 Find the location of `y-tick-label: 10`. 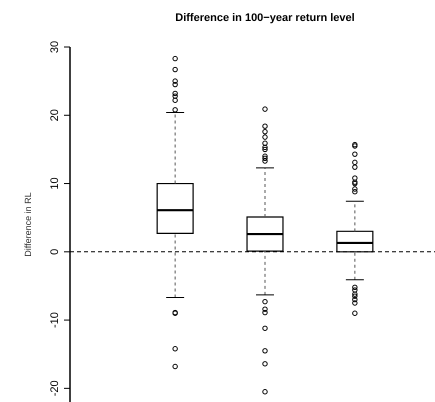

y-tick-label: 10 is located at coordinates (55, 183).